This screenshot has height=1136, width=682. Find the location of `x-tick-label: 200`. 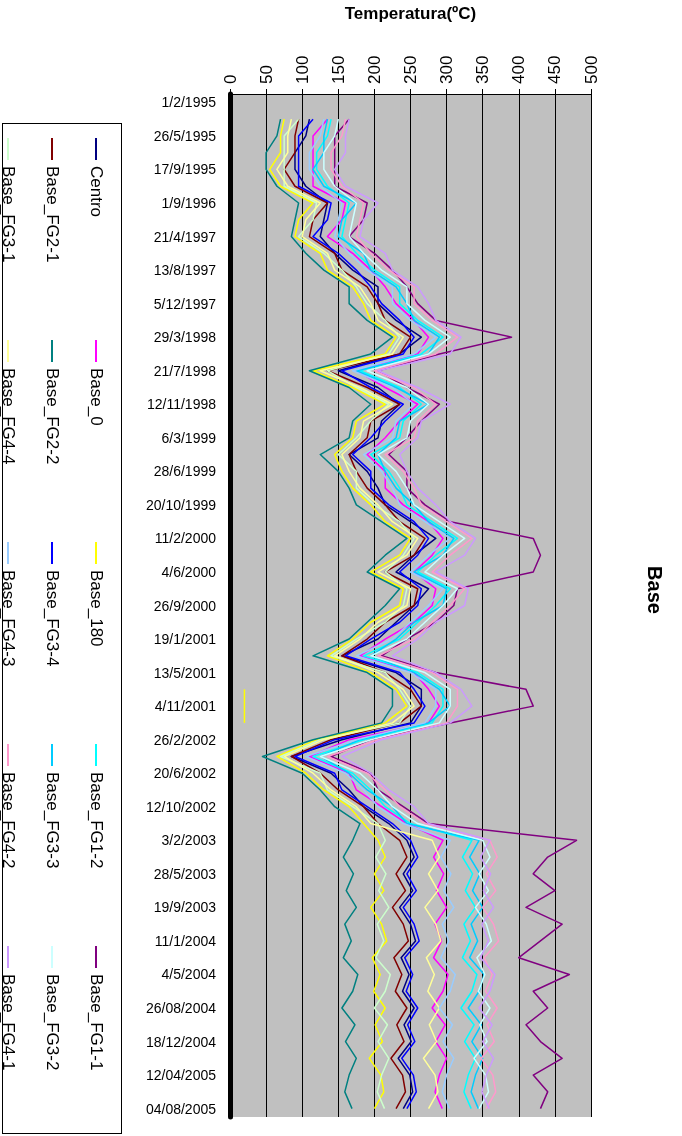

x-tick-label: 200 is located at coordinates (374, 69).